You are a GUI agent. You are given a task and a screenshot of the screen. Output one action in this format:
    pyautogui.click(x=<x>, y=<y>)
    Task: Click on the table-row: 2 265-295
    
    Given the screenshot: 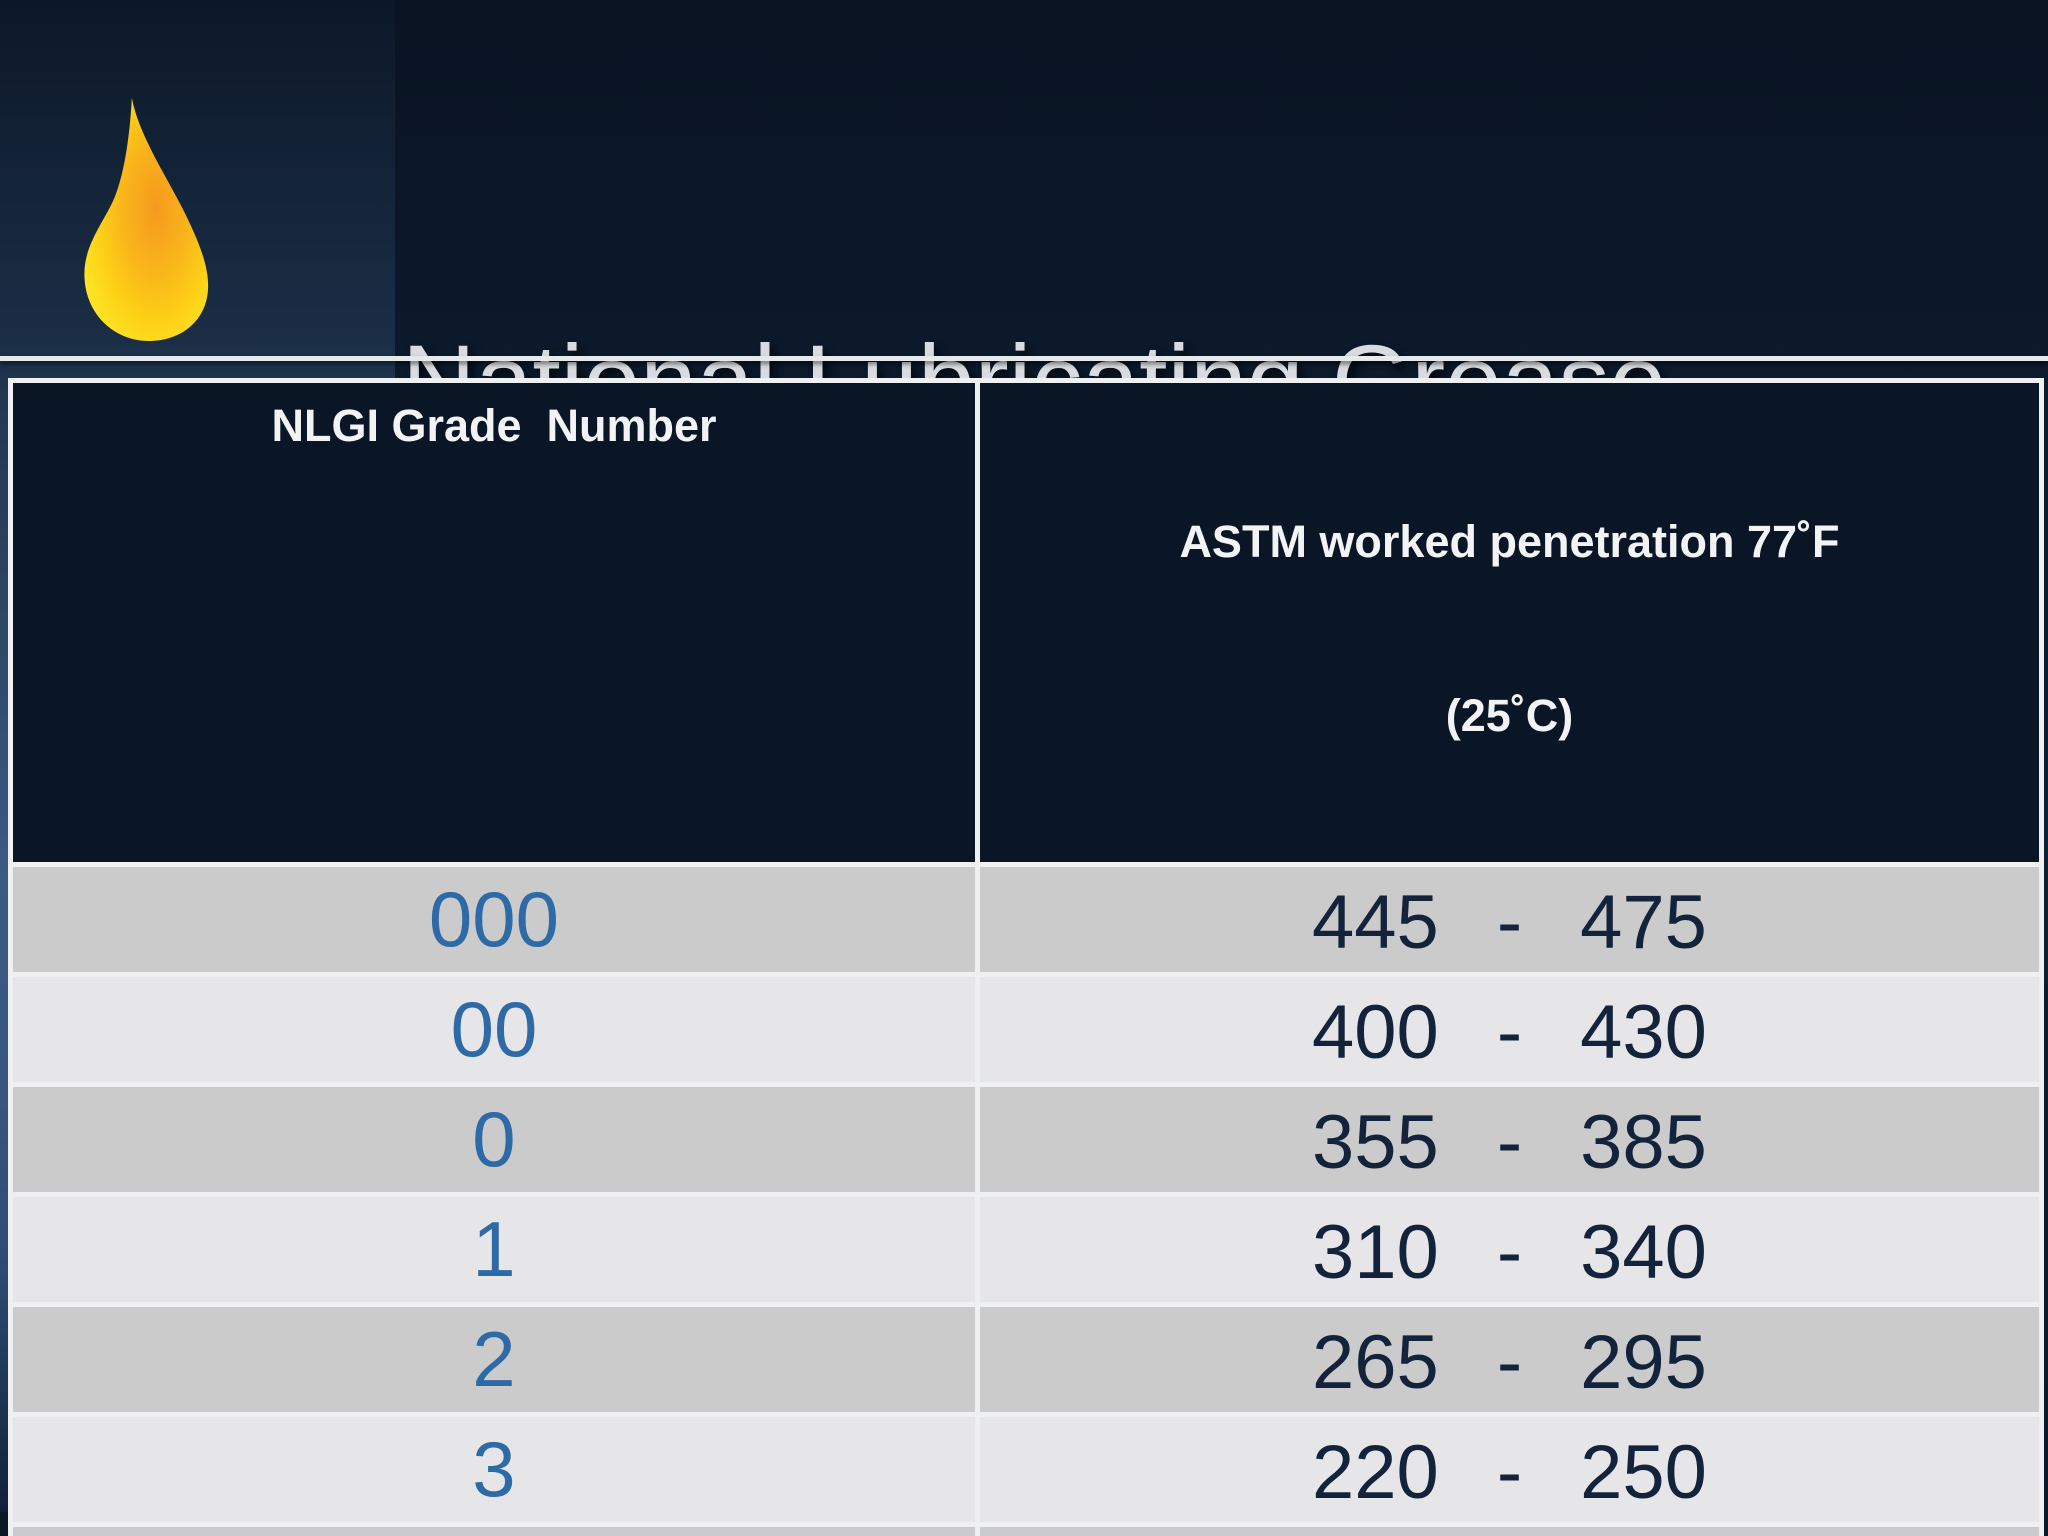 What is the action you would take?
    pyautogui.click(x=1026, y=1359)
    